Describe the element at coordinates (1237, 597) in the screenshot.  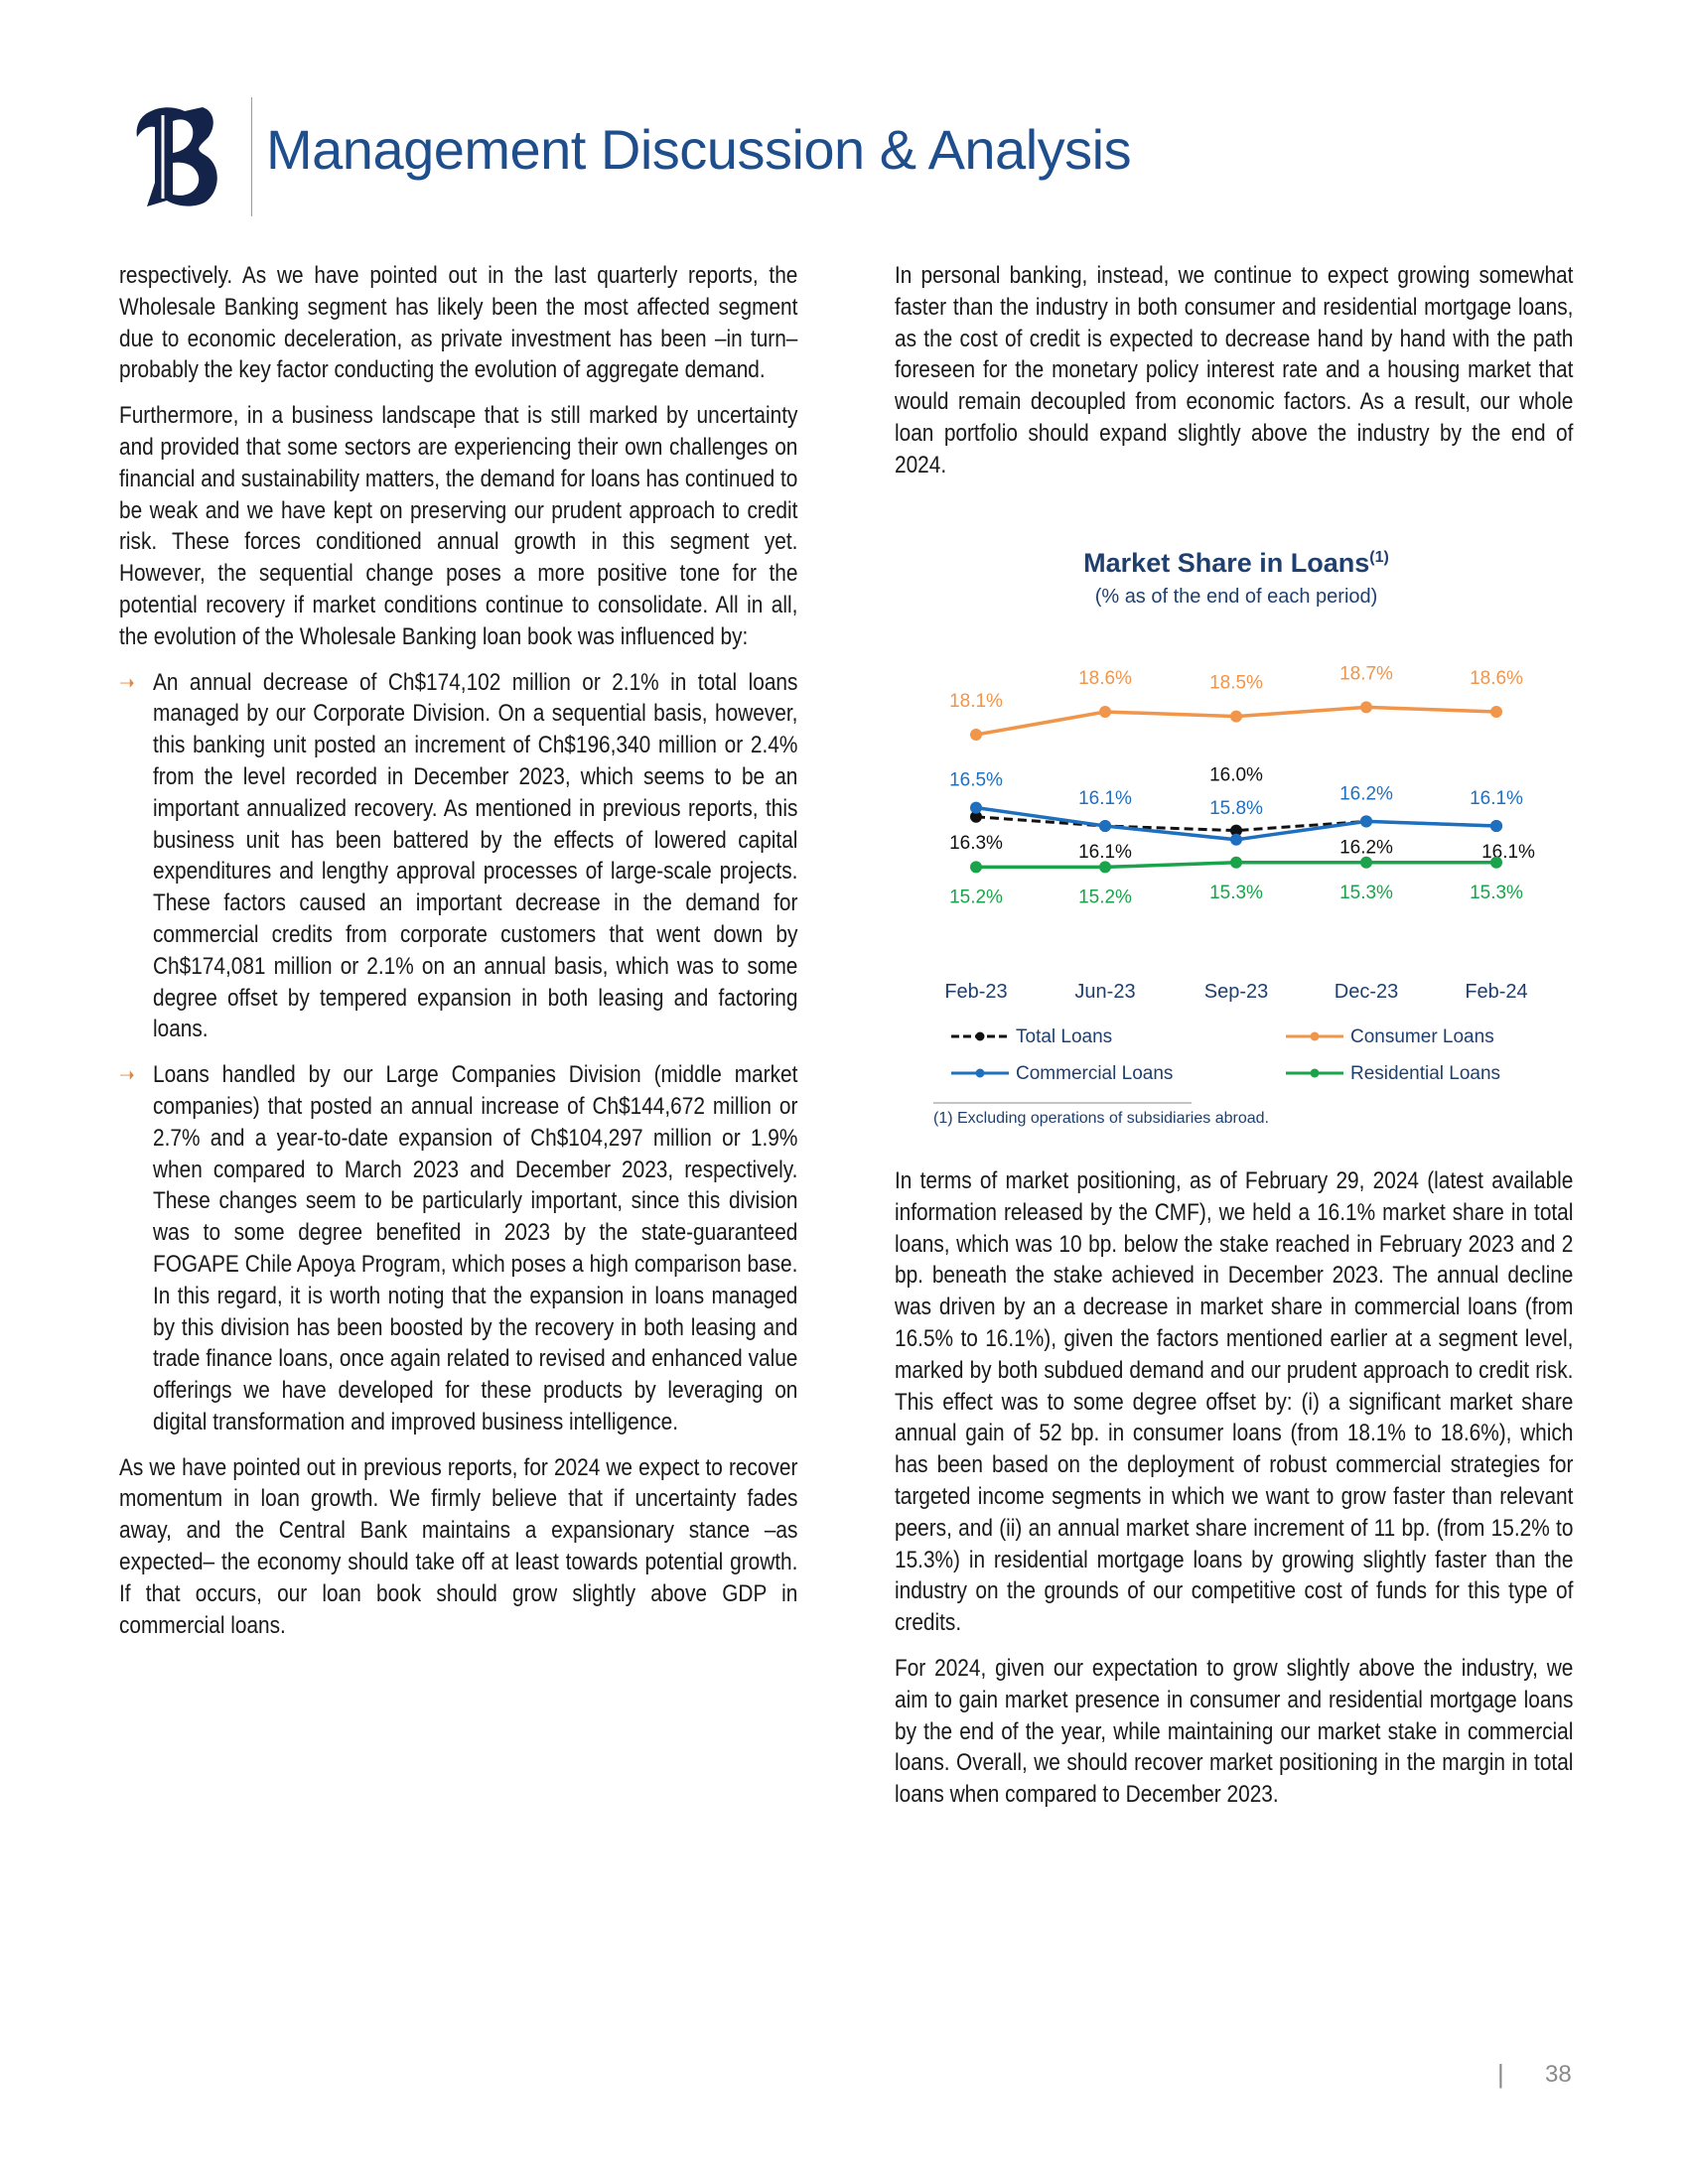
I see `chart-subtitle: (% as of the end of each period)` at that location.